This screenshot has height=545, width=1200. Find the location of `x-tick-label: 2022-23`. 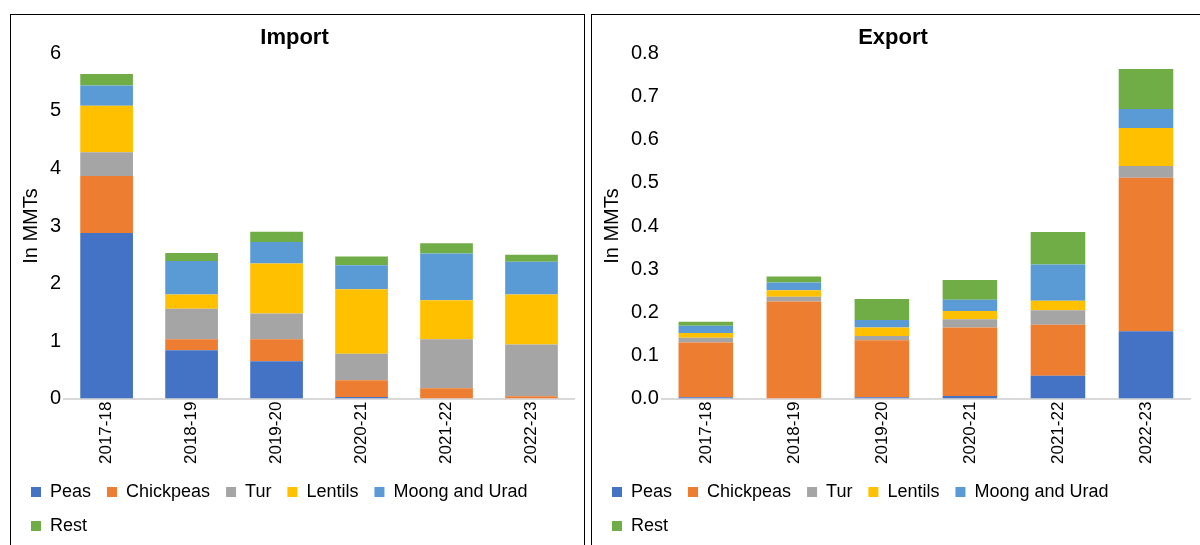

x-tick-label: 2022-23 is located at coordinates (531, 432).